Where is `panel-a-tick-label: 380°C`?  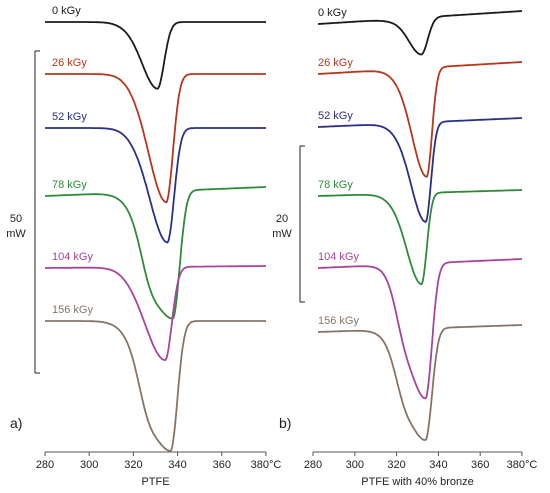 panel-a-tick-label: 380°C is located at coordinates (266, 465).